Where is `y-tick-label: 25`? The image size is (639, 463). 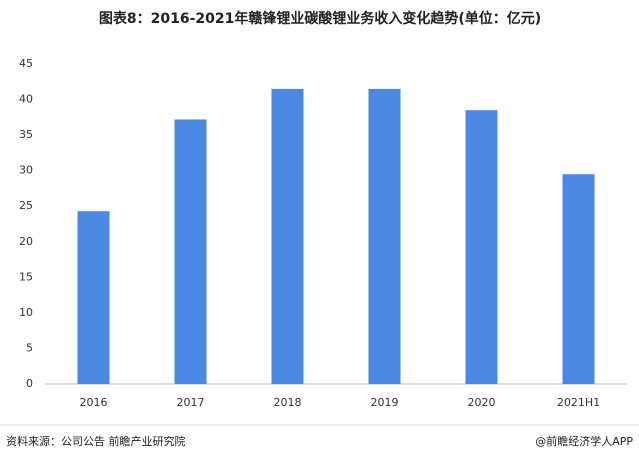
y-tick-label: 25 is located at coordinates (26, 205).